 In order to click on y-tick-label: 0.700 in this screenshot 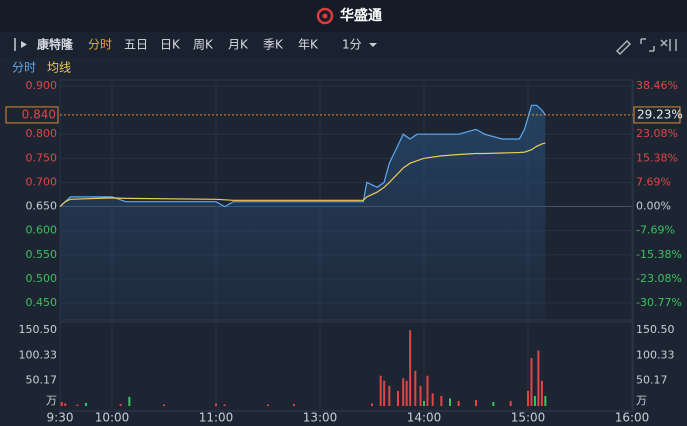, I will do `click(42, 181)`.